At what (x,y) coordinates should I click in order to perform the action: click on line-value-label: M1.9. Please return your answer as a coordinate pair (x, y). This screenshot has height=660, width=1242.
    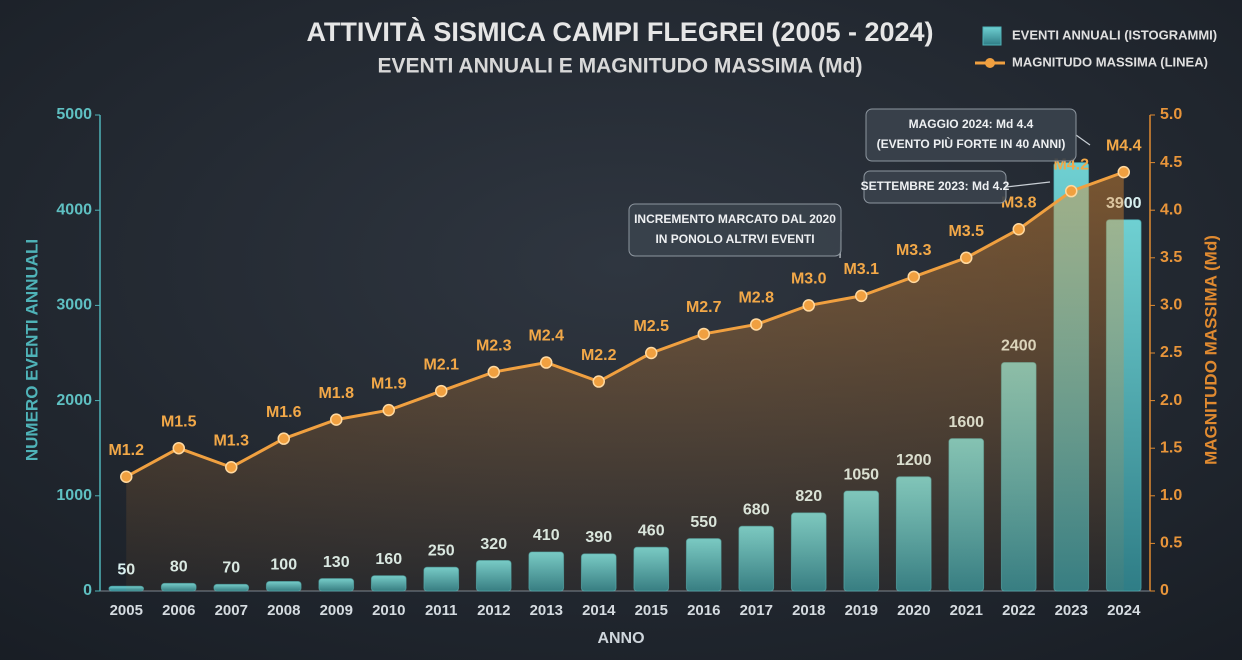
    Looking at the image, I should click on (389, 383).